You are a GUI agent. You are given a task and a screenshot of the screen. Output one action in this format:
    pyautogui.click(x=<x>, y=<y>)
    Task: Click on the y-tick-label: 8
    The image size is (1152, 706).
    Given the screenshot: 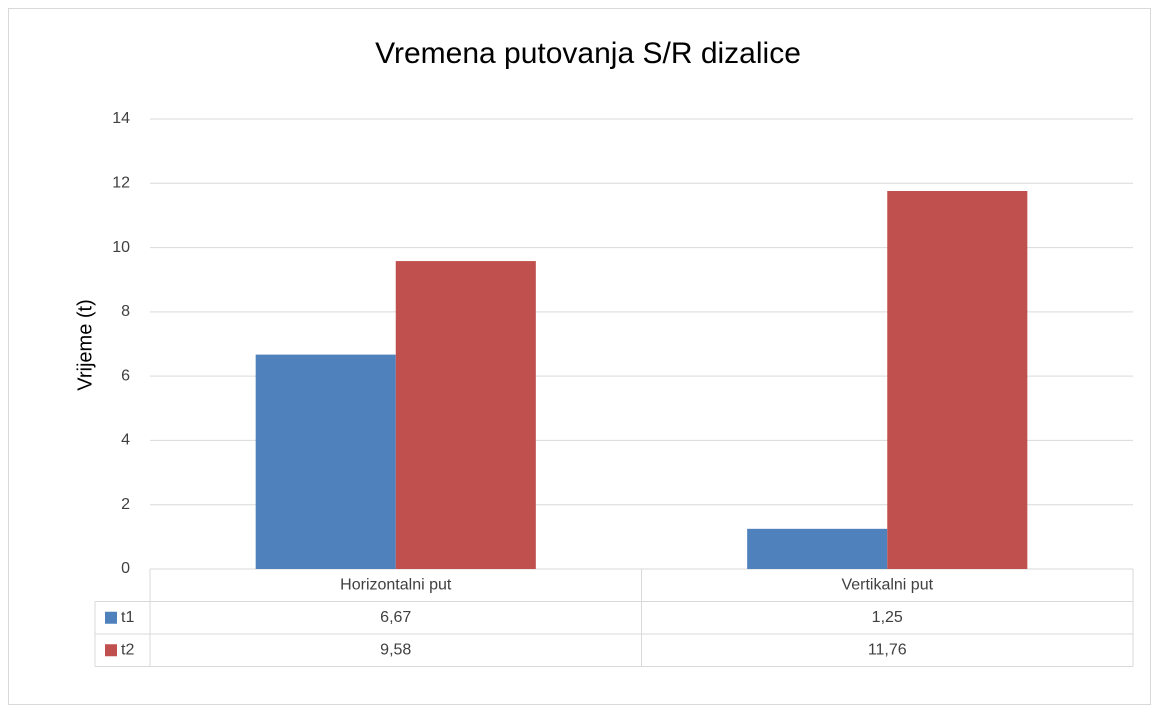 What is the action you would take?
    pyautogui.click(x=125, y=311)
    